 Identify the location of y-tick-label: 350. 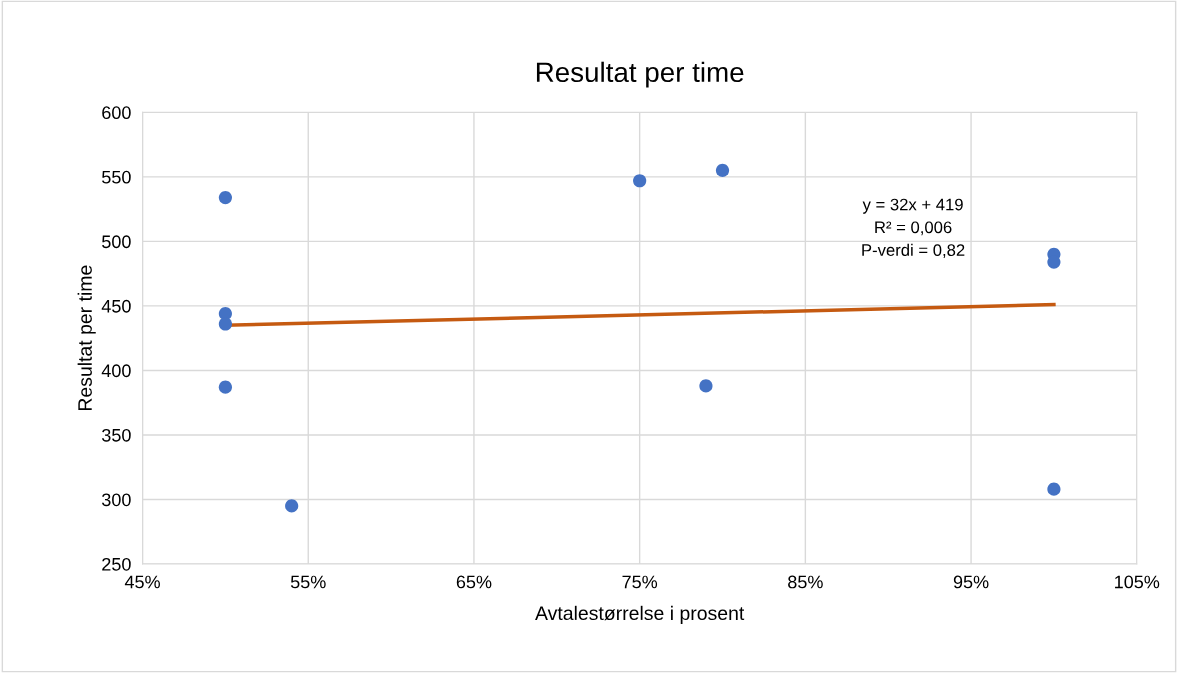
(116, 435).